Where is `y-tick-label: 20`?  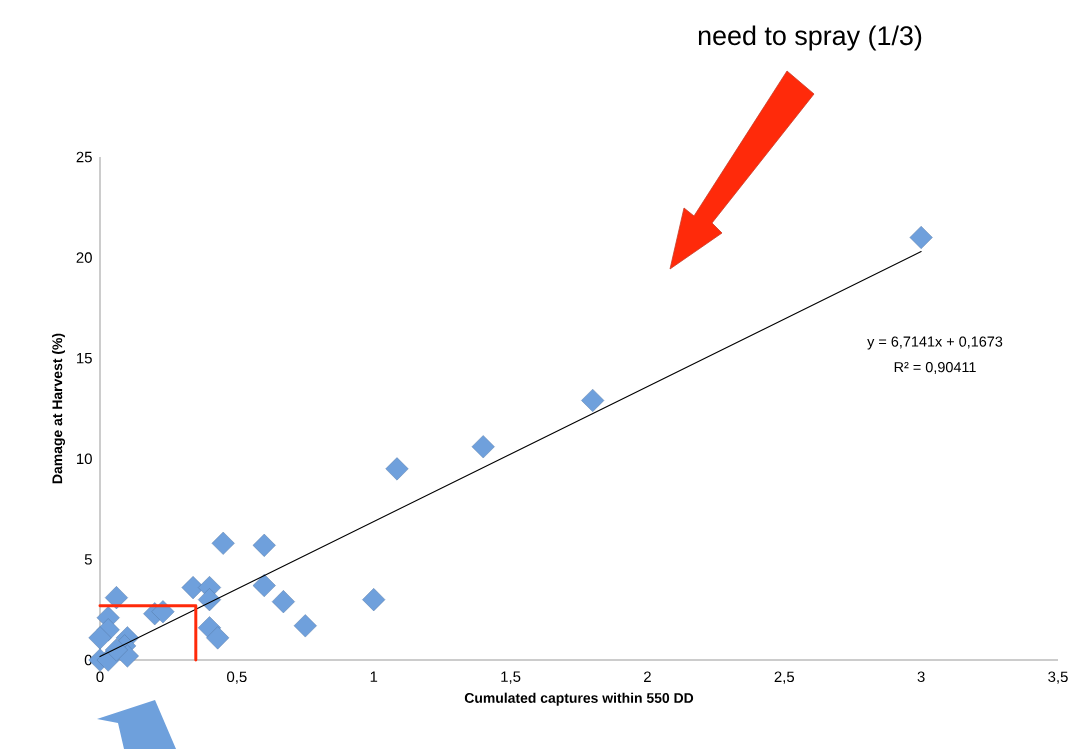
y-tick-label: 20 is located at coordinates (84, 257).